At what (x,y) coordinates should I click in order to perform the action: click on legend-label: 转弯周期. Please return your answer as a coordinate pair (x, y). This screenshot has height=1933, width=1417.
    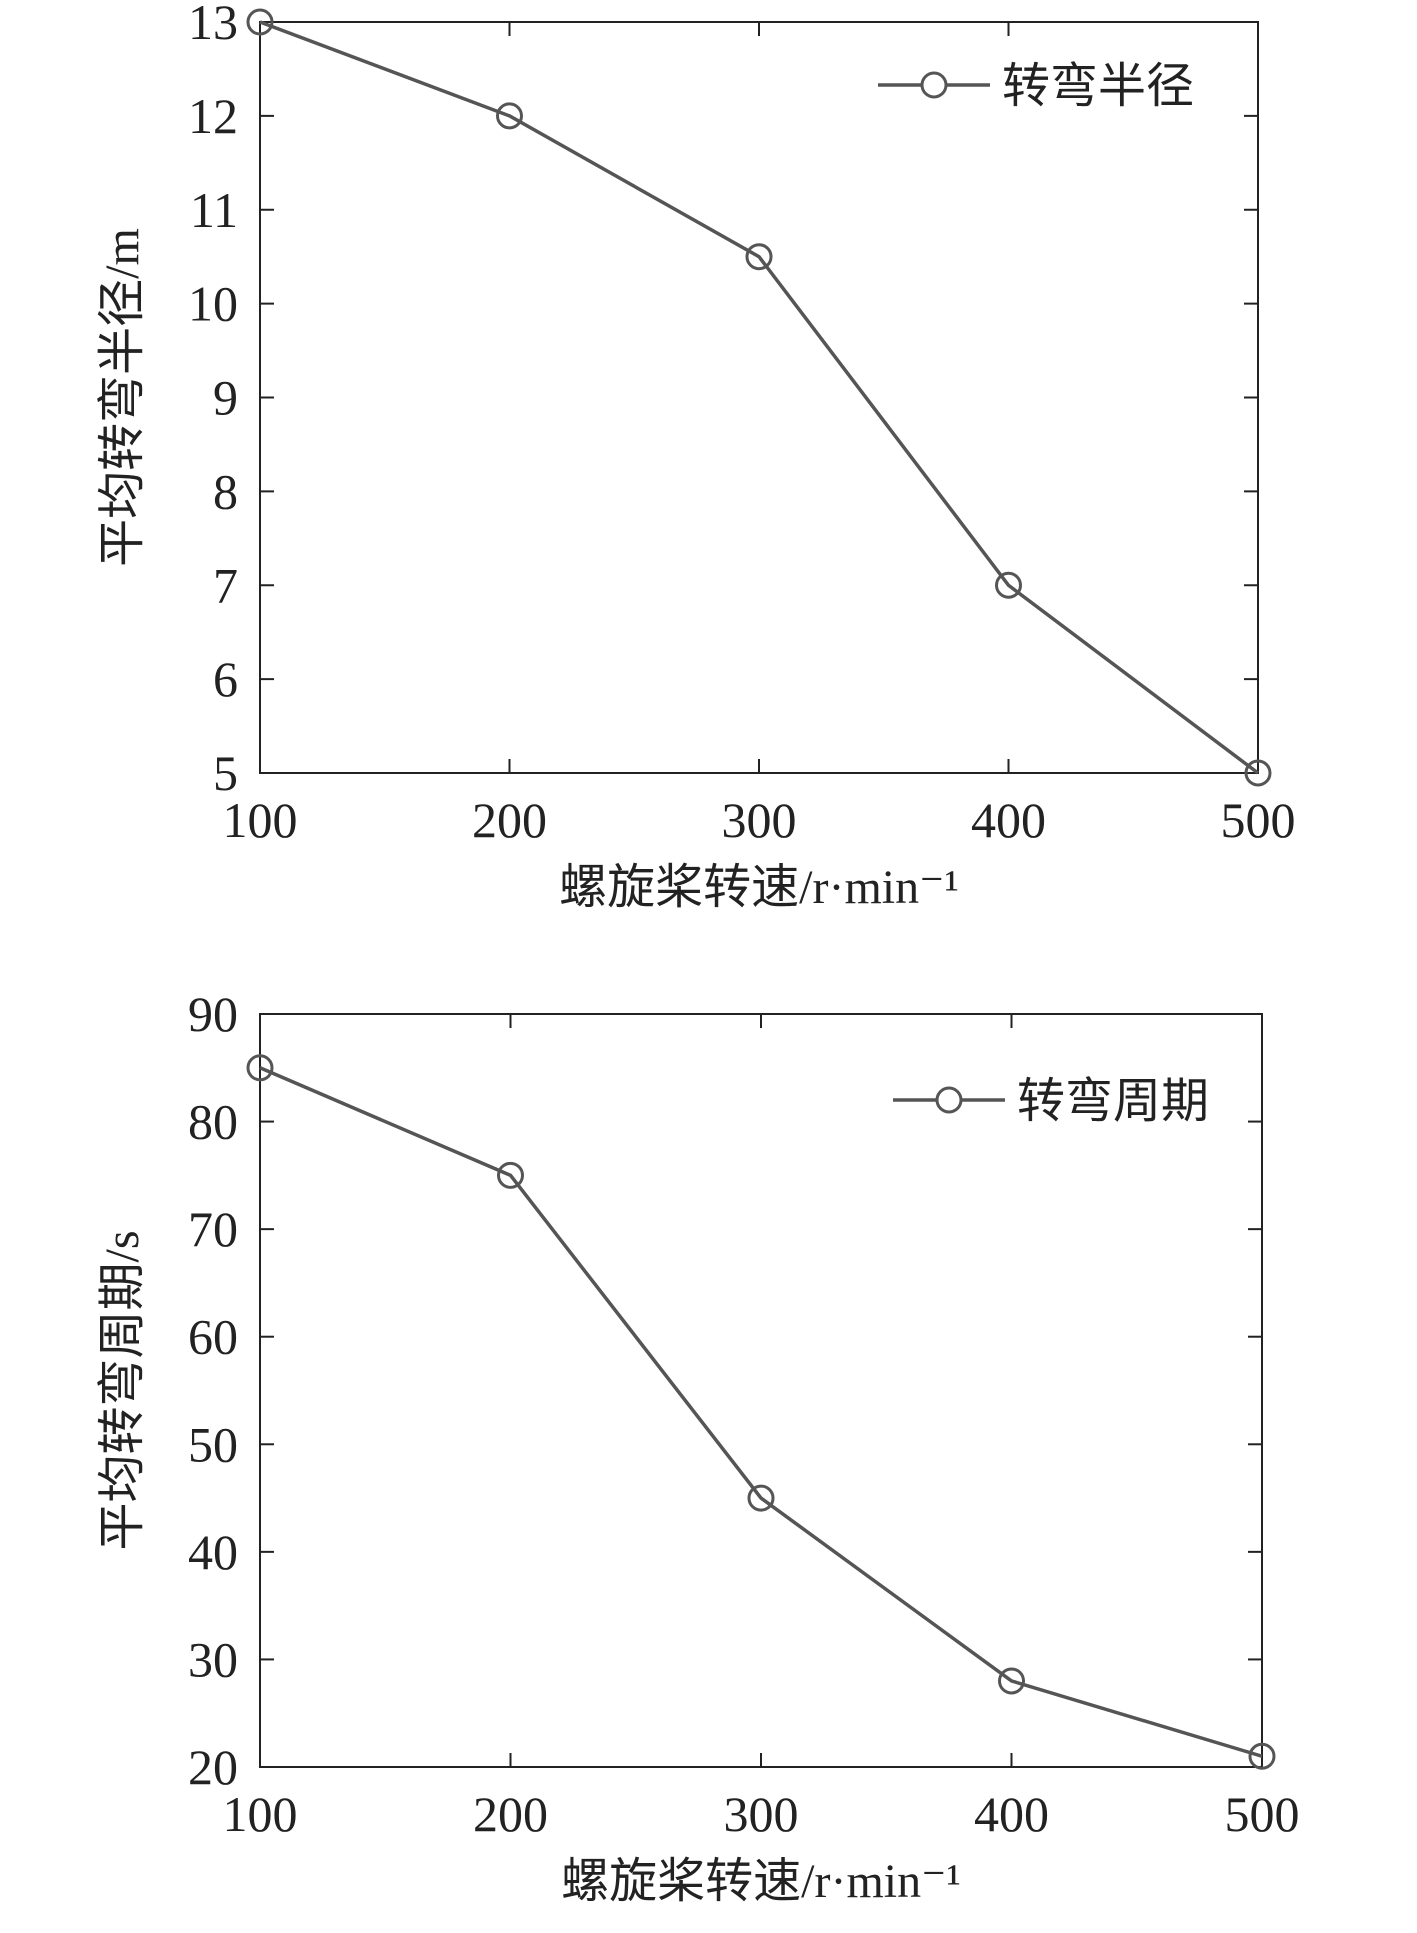
    Looking at the image, I should click on (1113, 1101).